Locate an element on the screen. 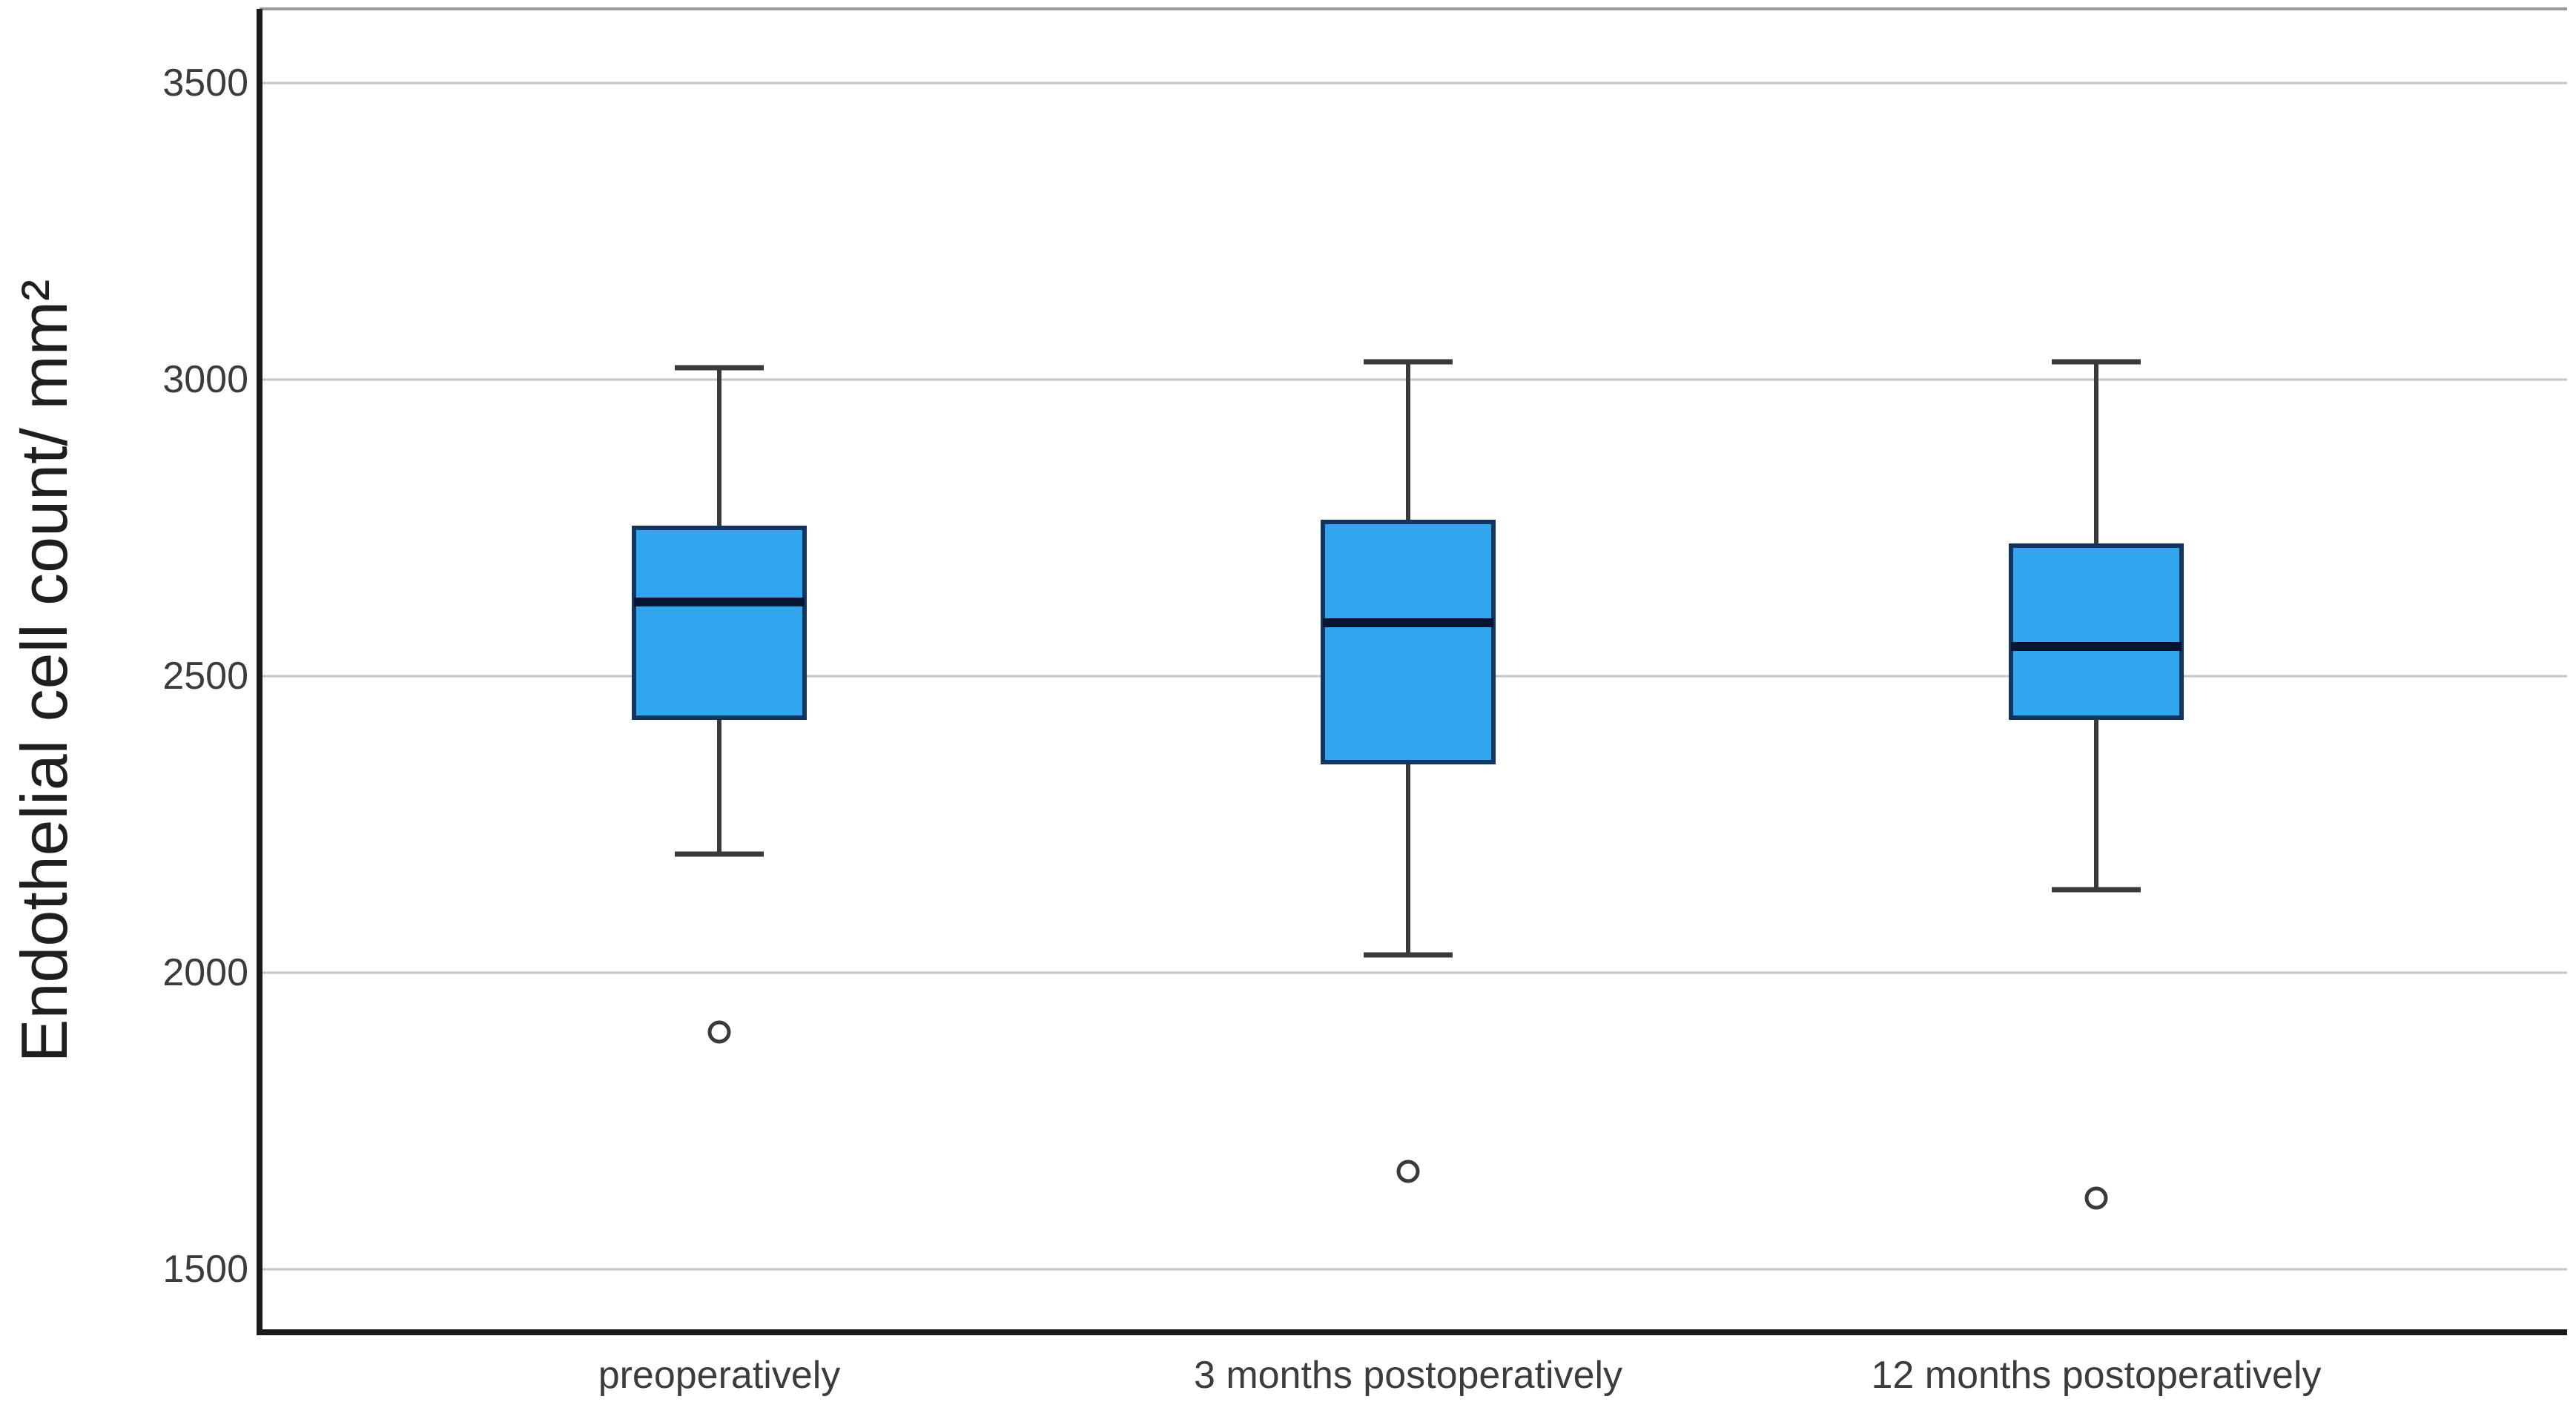 Image resolution: width=2576 pixels, height=1422 pixels. x-category-label: preoperatively is located at coordinates (719, 1375).